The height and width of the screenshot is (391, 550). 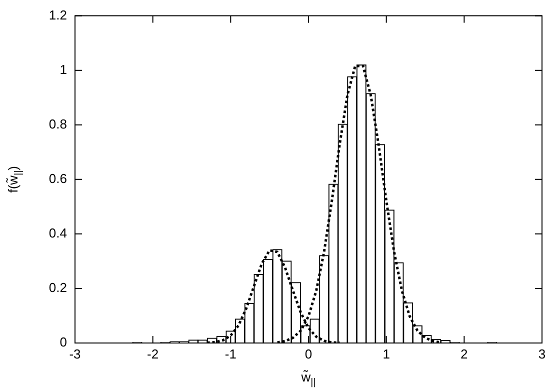 What do you see at coordinates (63, 342) in the screenshot?
I see `y-tick-label: 0` at bounding box center [63, 342].